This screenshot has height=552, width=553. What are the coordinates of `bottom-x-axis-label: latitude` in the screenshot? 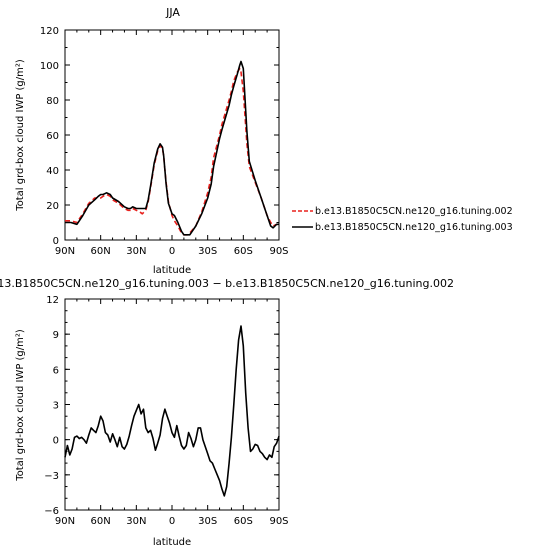 It's located at (172, 542).